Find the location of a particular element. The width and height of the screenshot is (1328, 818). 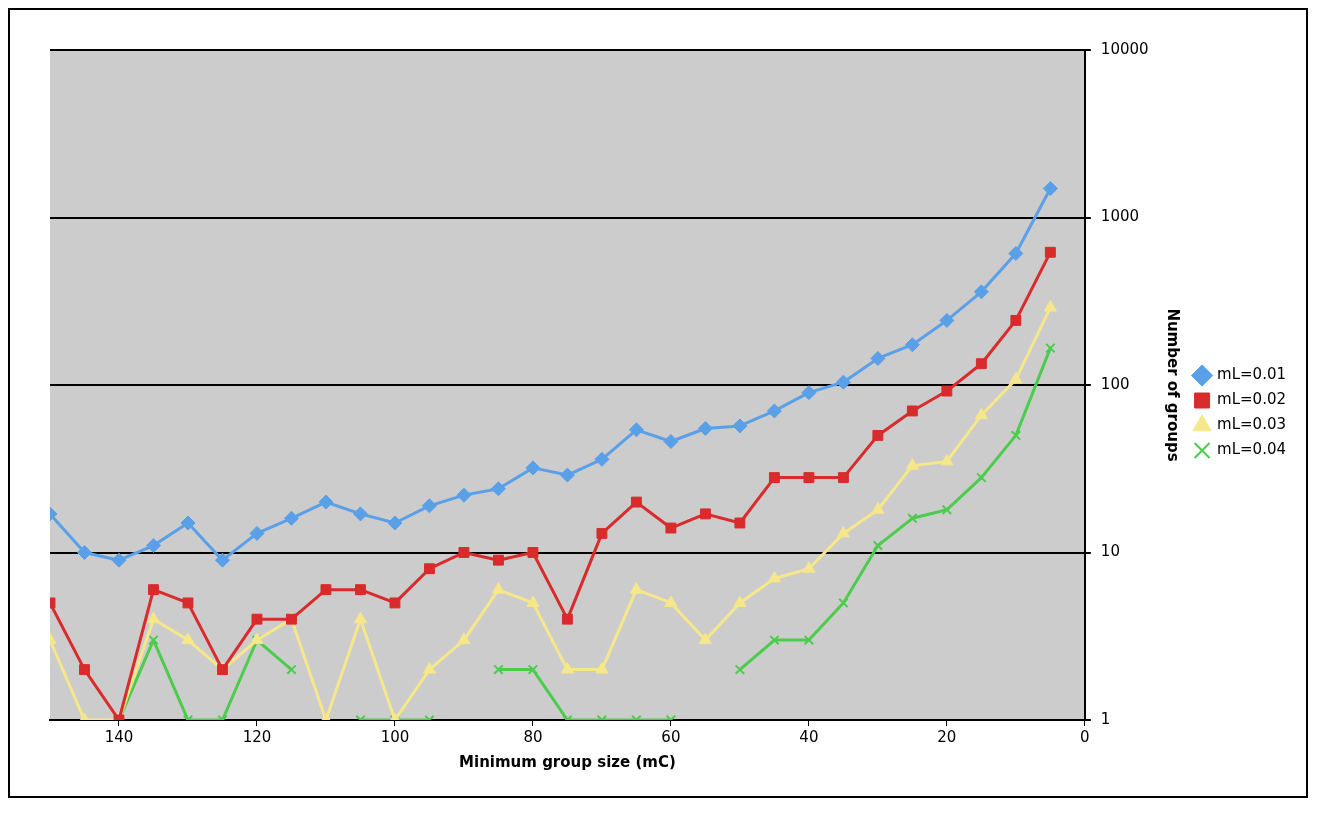

x-tick-label: 40 is located at coordinates (809, 736).